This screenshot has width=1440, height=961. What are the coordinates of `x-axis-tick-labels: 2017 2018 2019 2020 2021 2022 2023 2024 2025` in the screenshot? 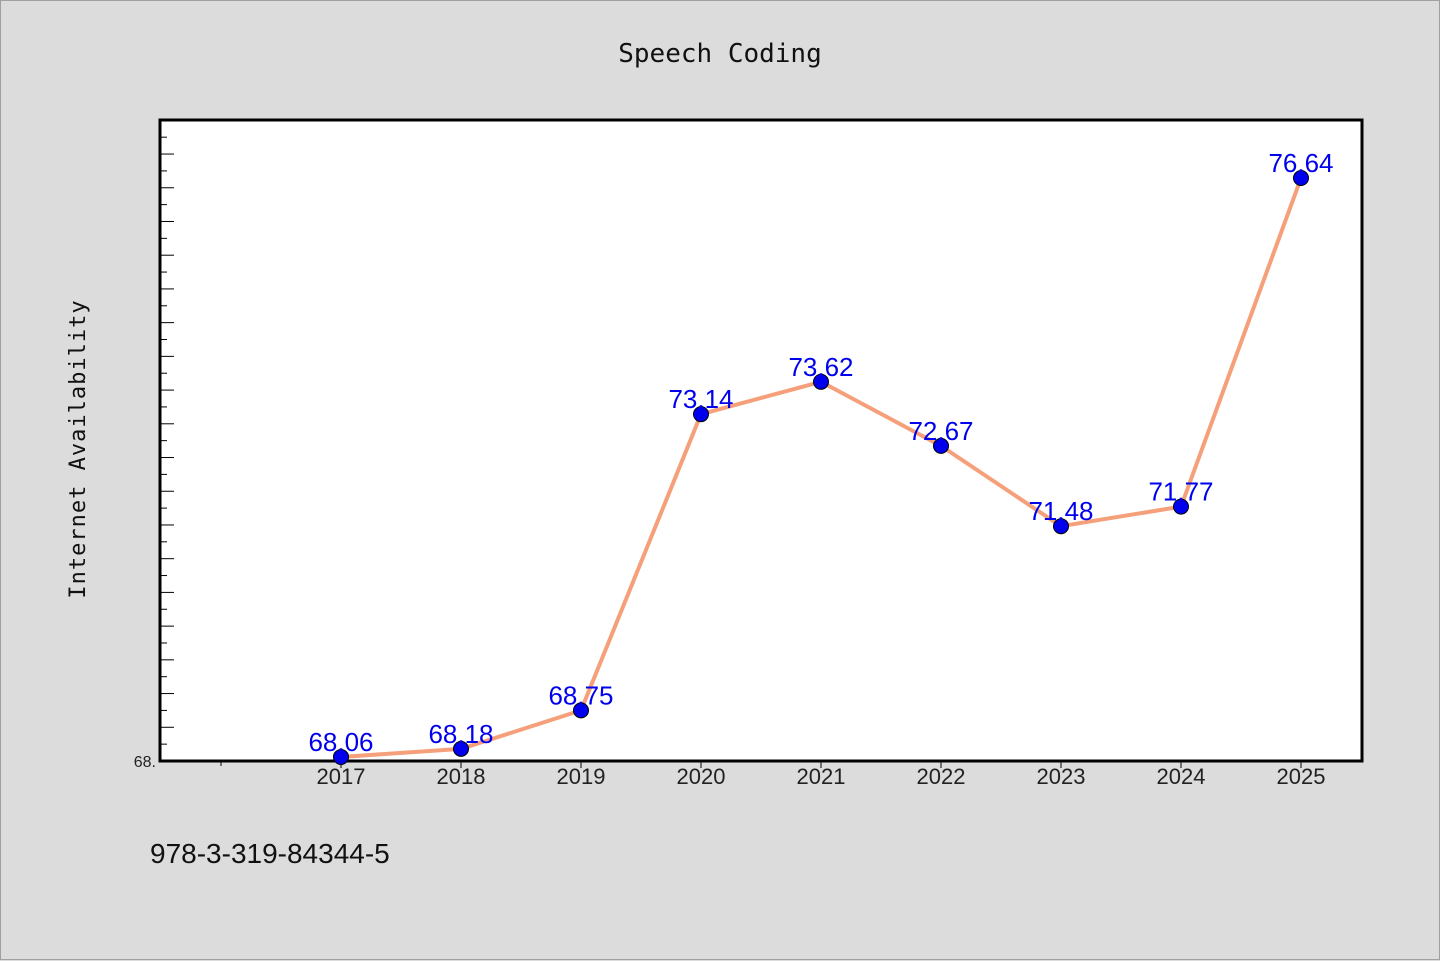 It's located at (821, 776).